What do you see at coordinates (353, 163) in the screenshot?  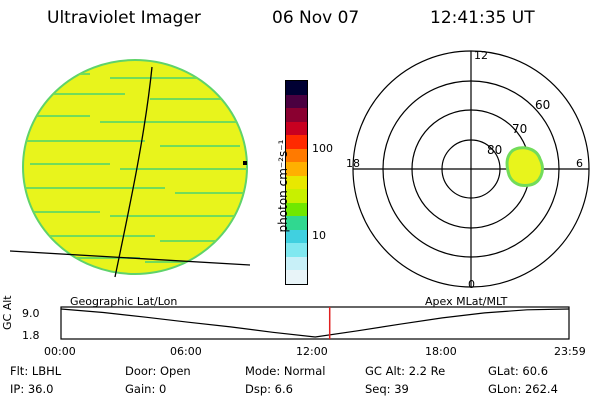 I see `mlt-label-18: 18` at bounding box center [353, 163].